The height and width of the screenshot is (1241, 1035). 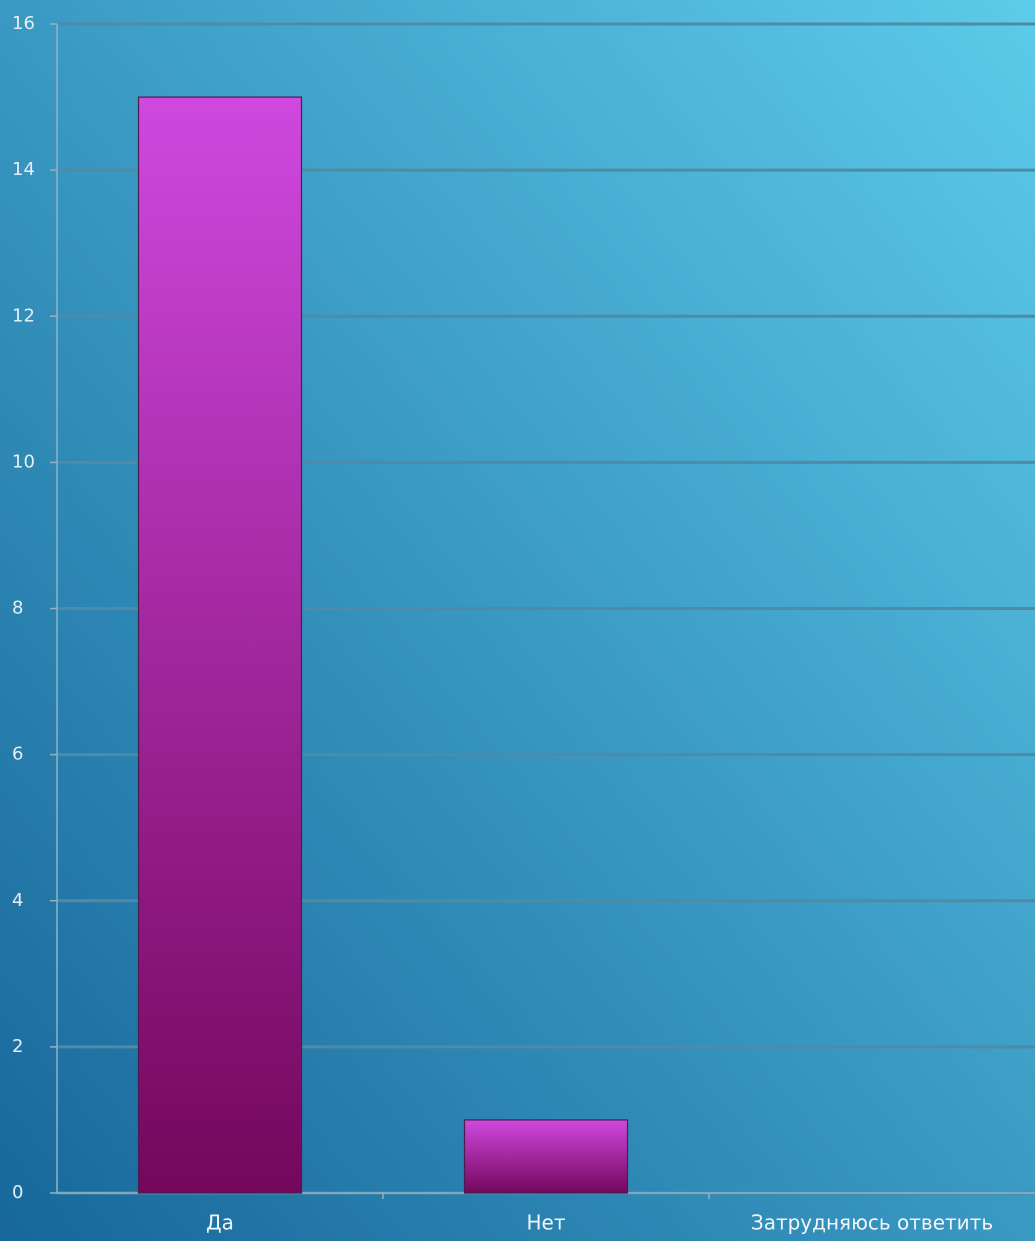 I want to click on x-tick-label: Нет, so click(x=546, y=1223).